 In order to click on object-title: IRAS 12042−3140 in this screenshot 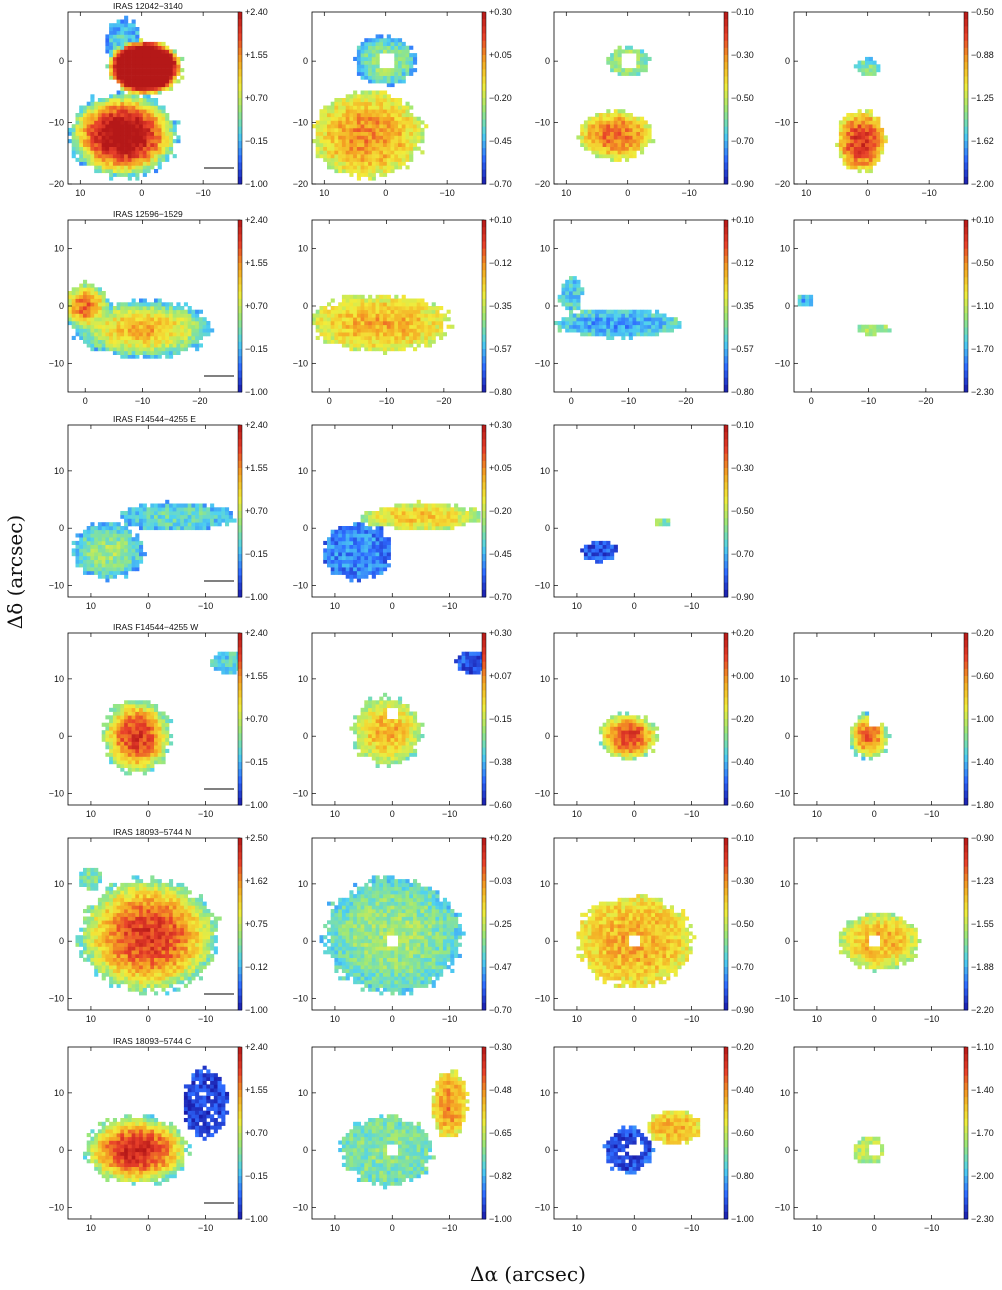, I will do `click(148, 6)`.